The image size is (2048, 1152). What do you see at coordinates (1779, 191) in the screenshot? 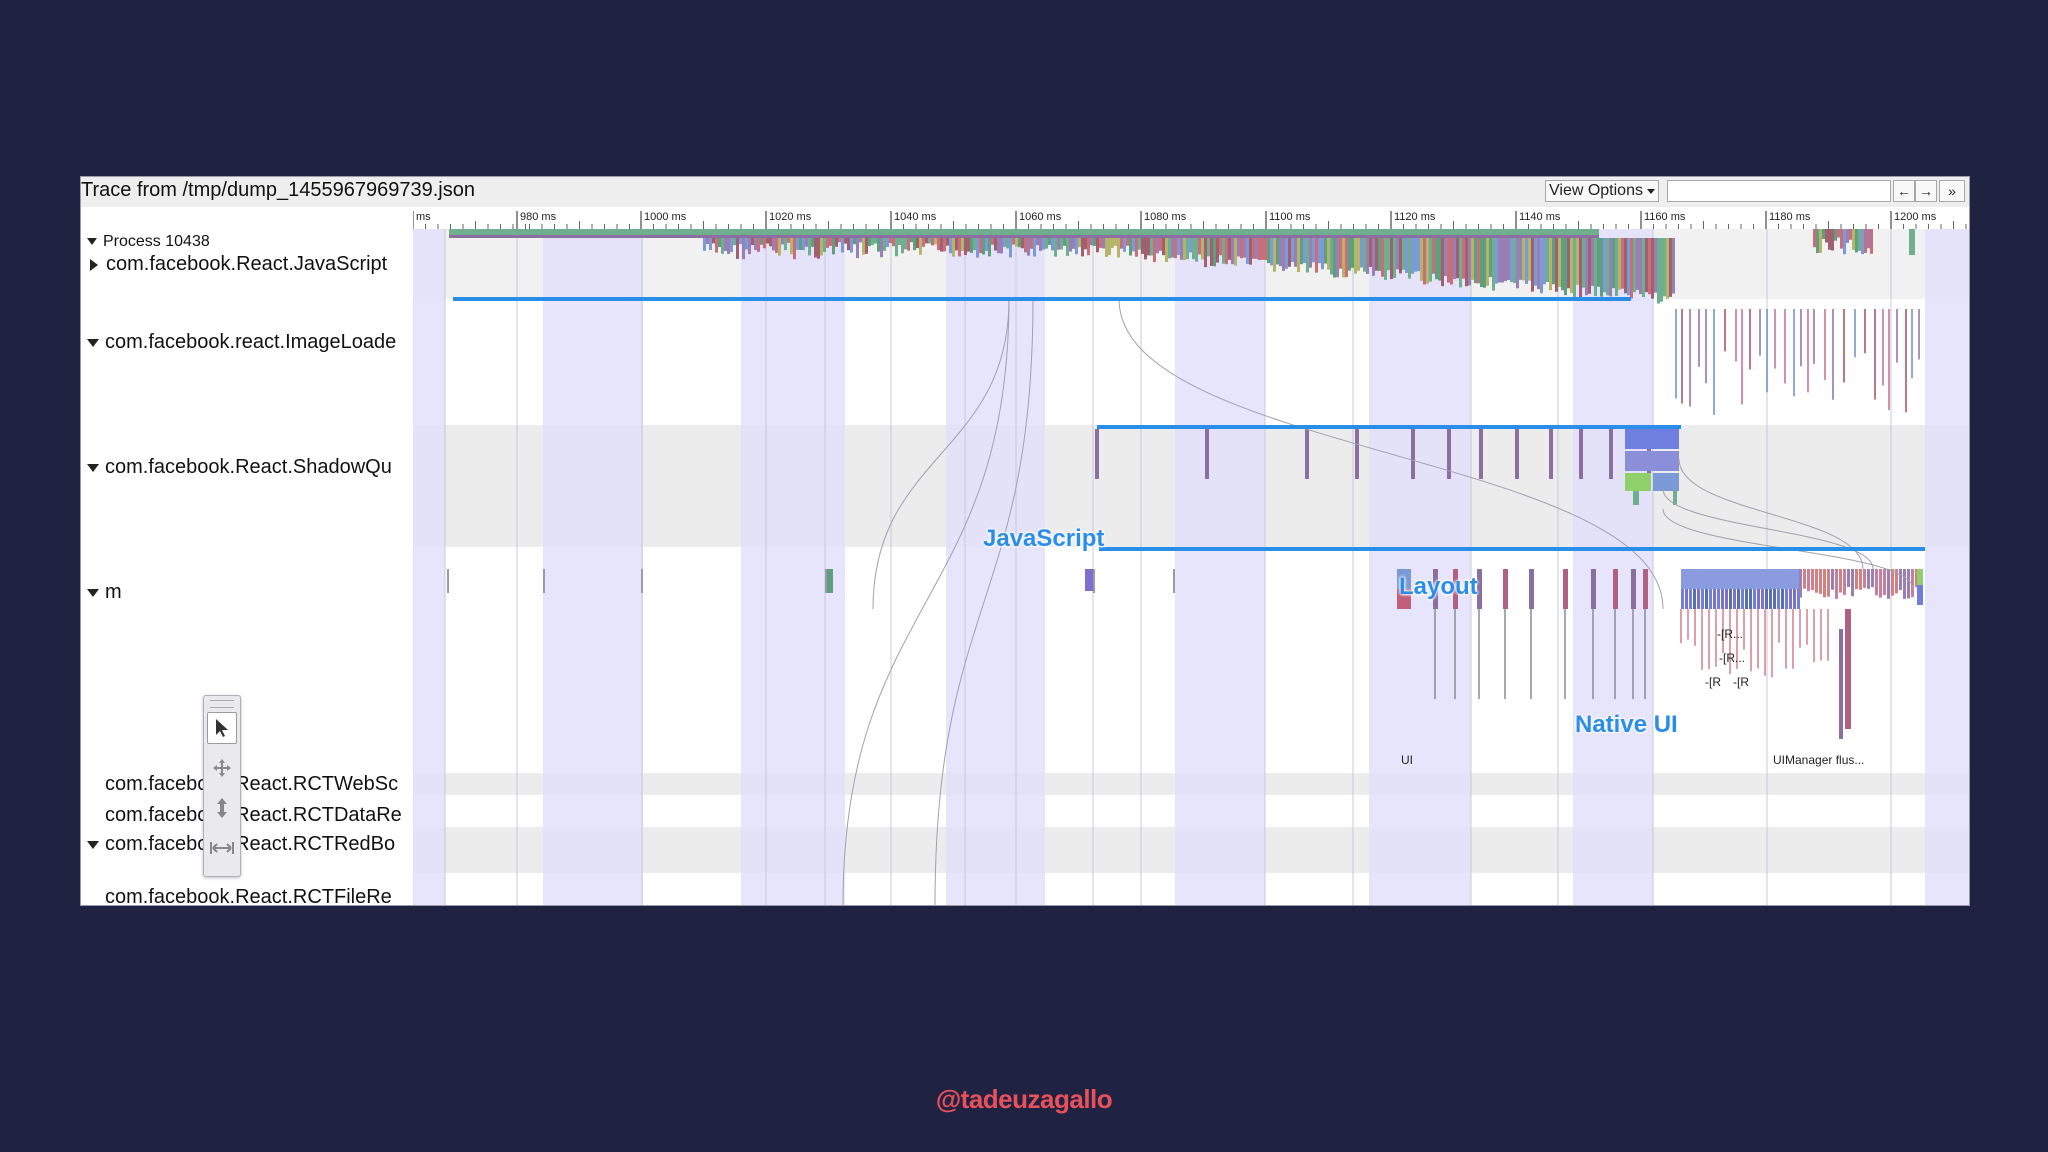
I see `search-input` at bounding box center [1779, 191].